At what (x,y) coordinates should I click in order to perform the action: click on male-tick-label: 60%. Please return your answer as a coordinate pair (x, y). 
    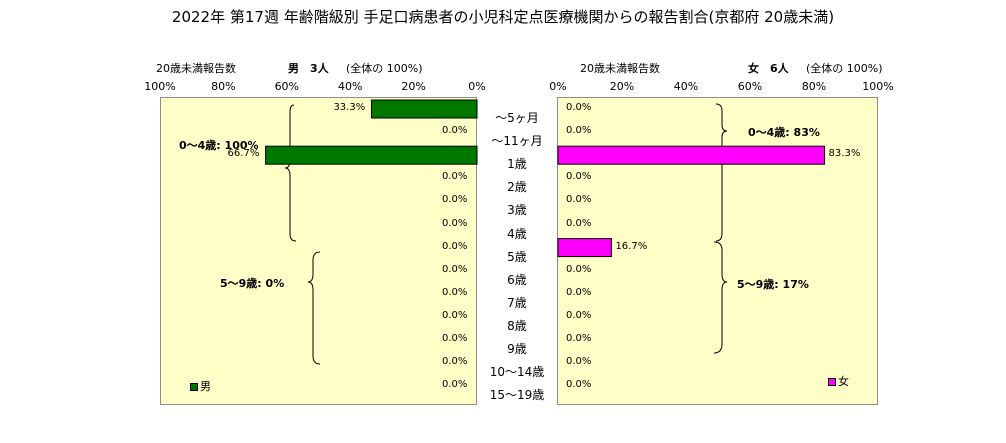
    Looking at the image, I should click on (287, 86).